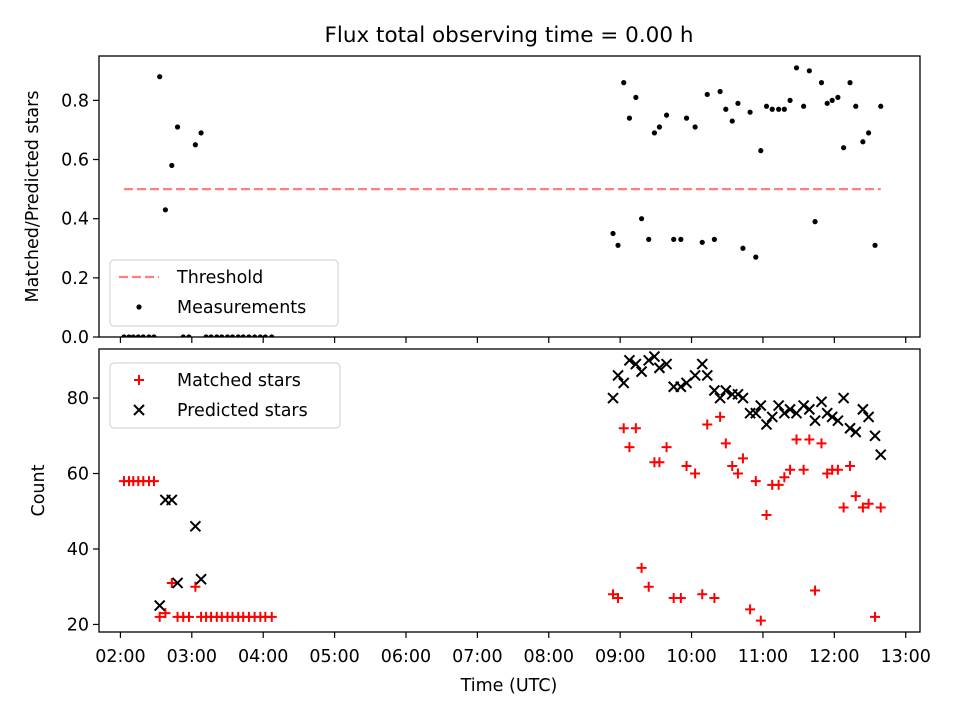  Describe the element at coordinates (78, 550) in the screenshot. I see `y-tick-label: 40` at that location.